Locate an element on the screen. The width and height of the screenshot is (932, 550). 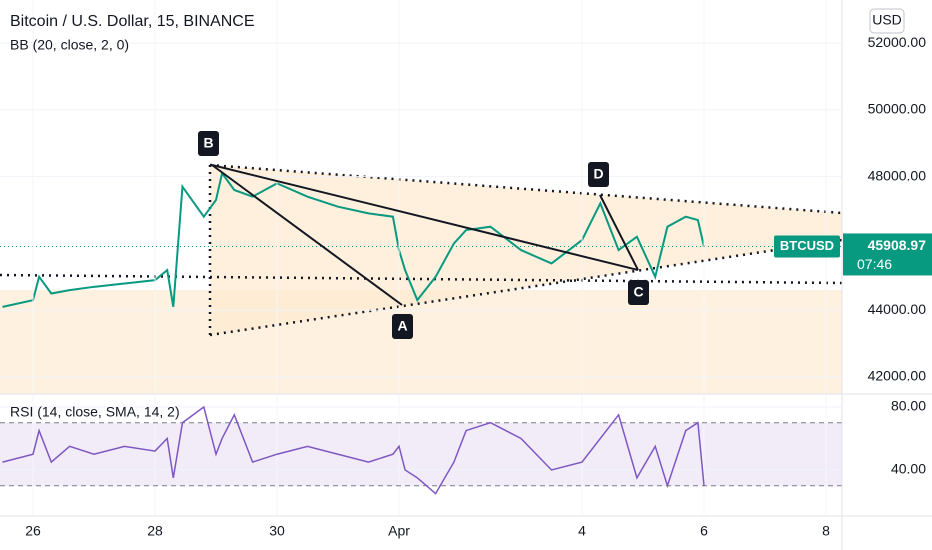
y-tick-label: 44000.00 is located at coordinates (897, 309).